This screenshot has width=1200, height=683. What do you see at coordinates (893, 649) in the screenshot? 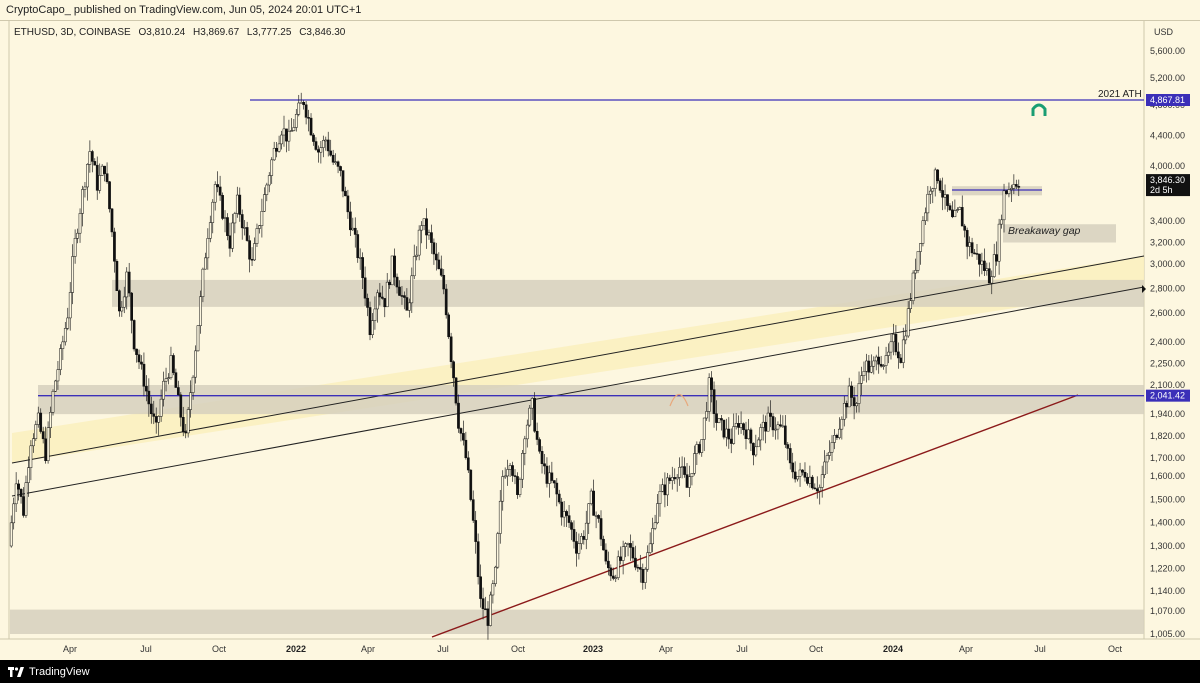
I see `time-tick-label: 2024` at bounding box center [893, 649].